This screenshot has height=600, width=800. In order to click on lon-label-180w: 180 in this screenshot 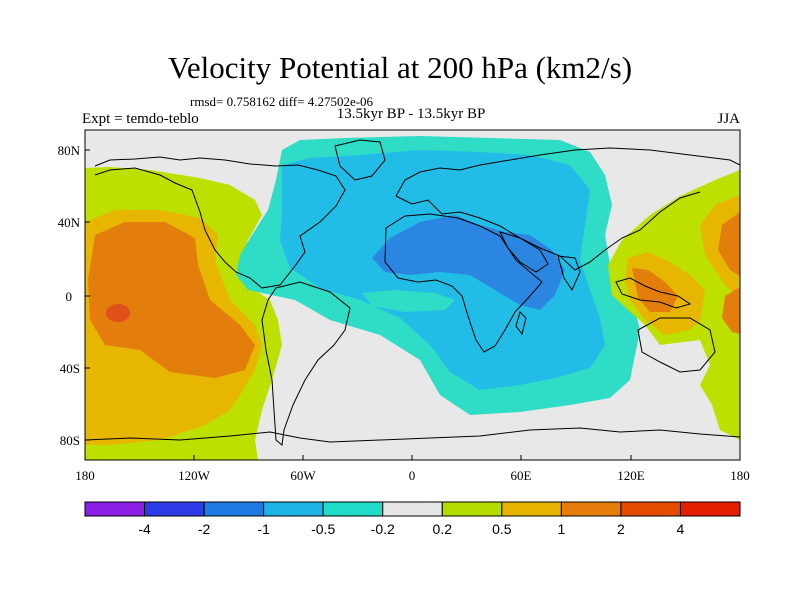, I will do `click(85, 475)`.